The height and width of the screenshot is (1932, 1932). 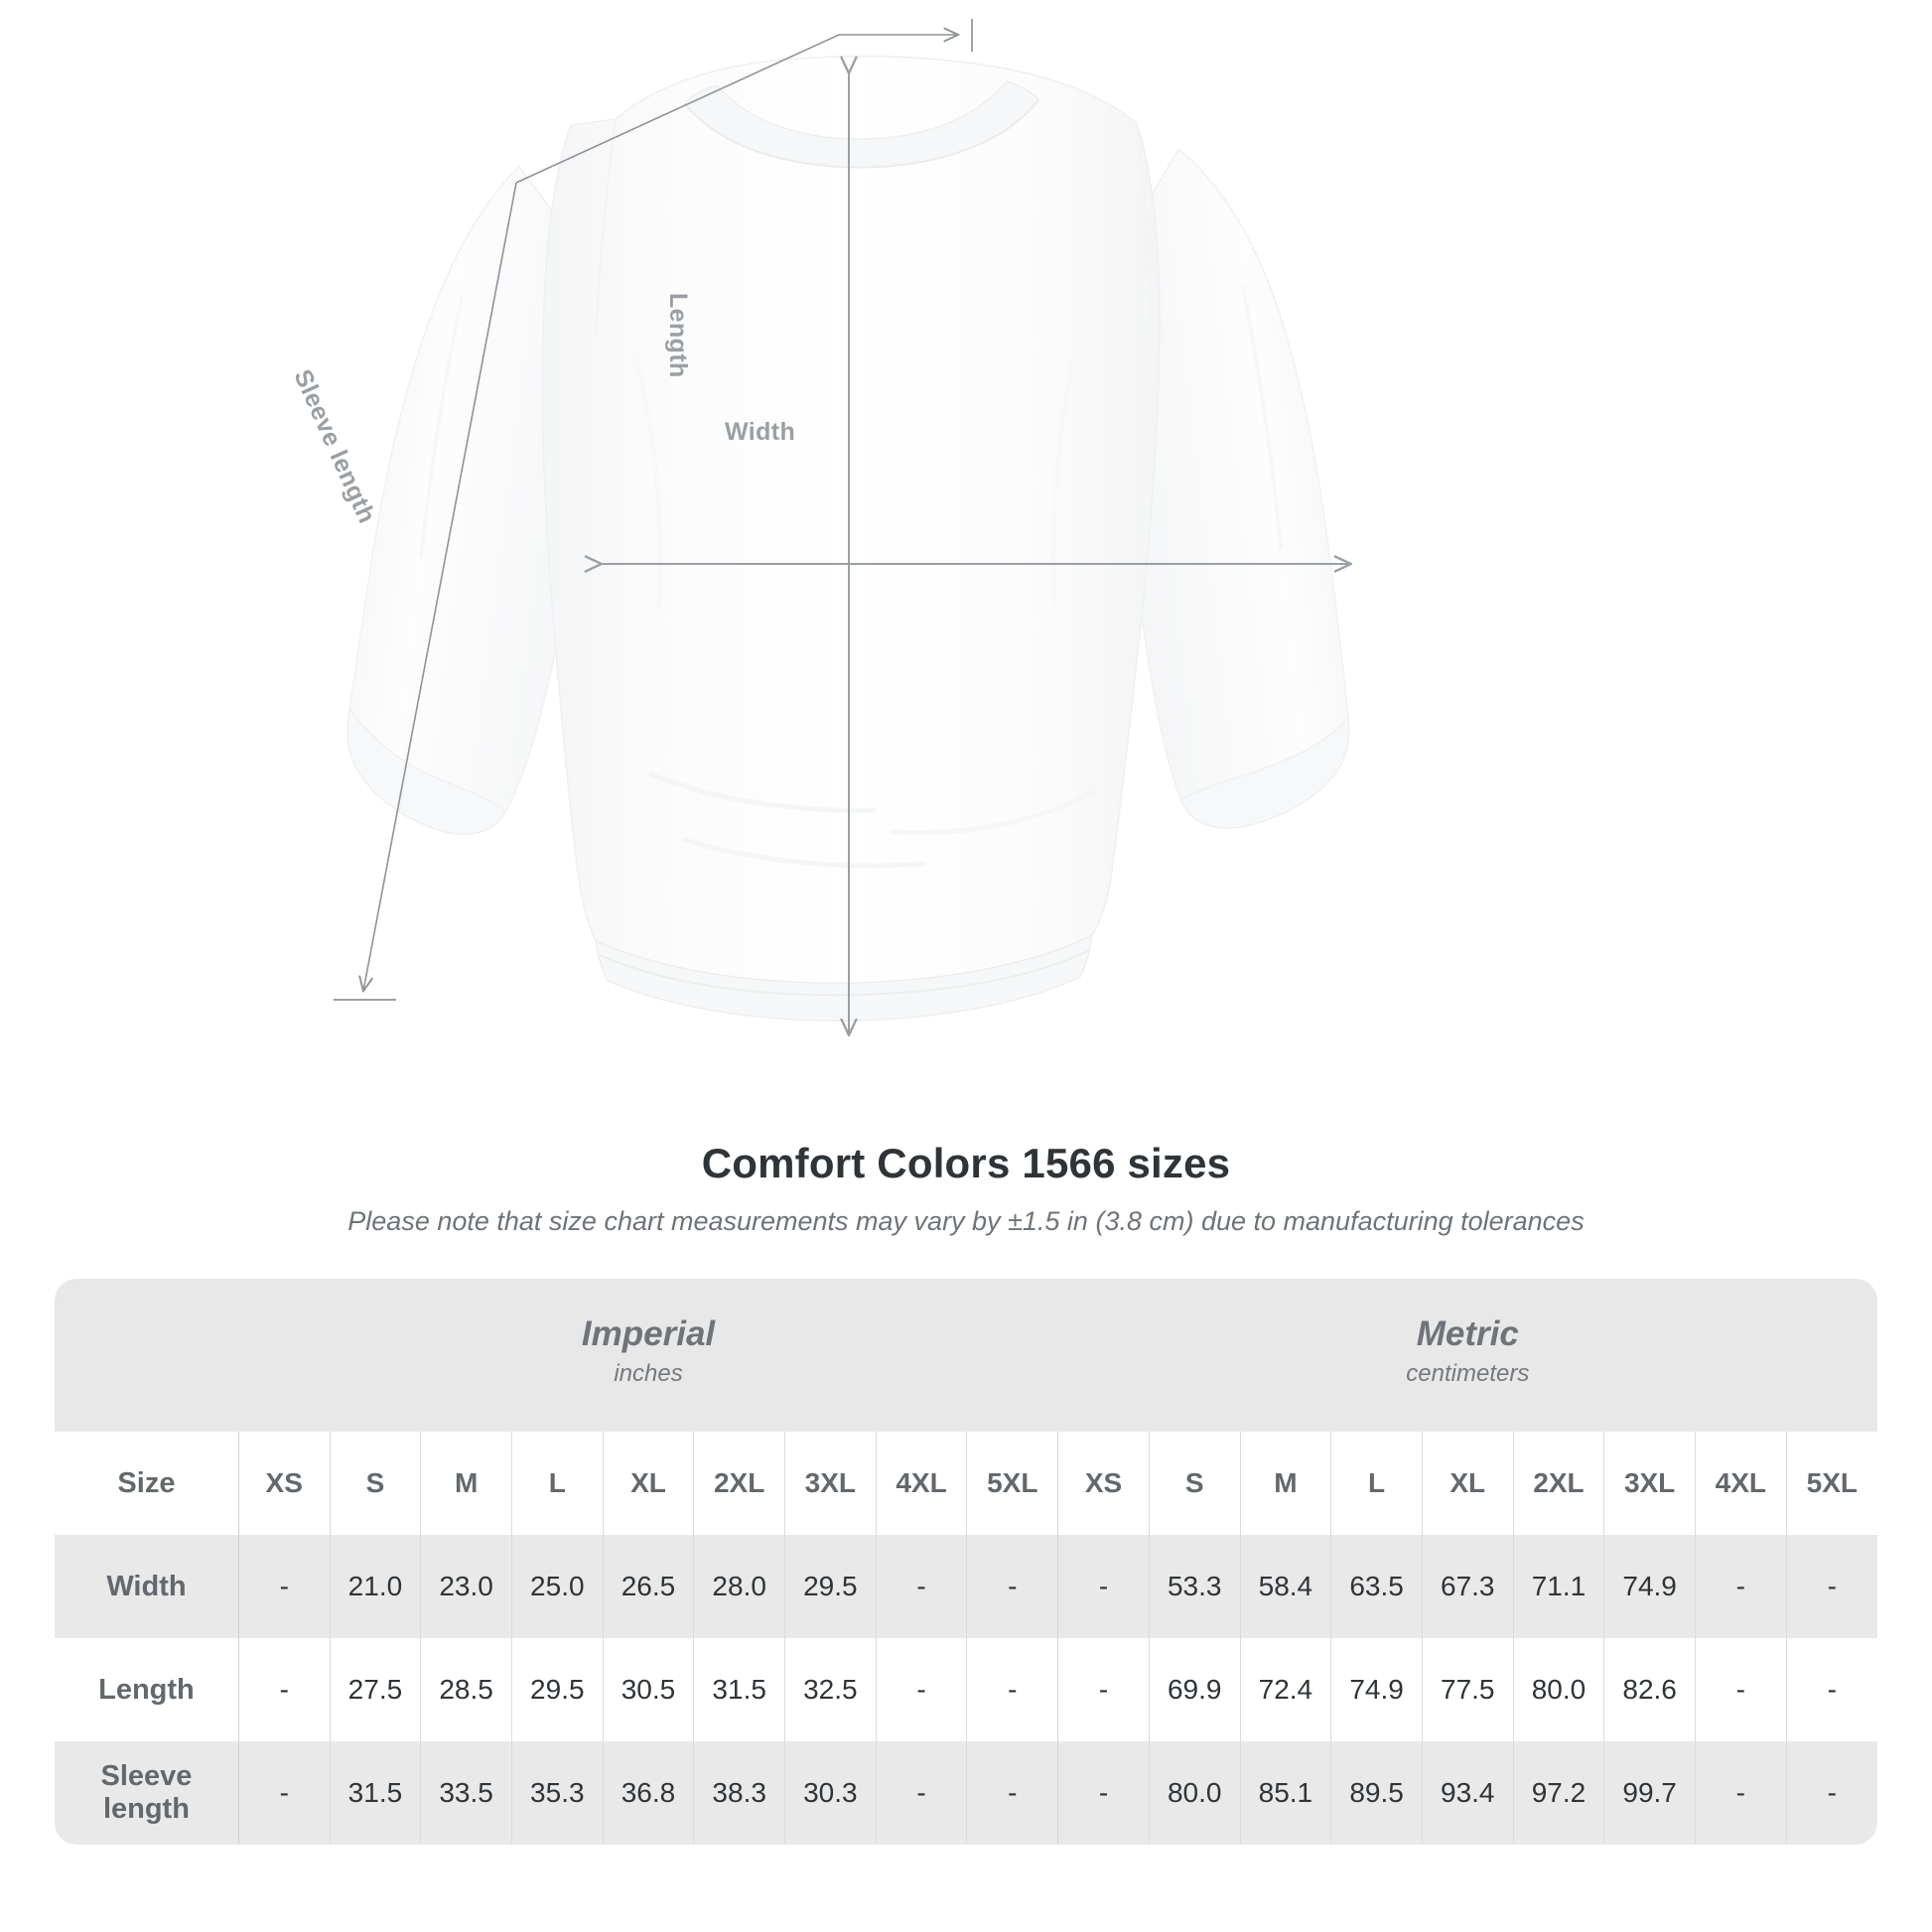 What do you see at coordinates (1558, 1483) in the screenshot?
I see `header-metric-2xl: 2XL` at bounding box center [1558, 1483].